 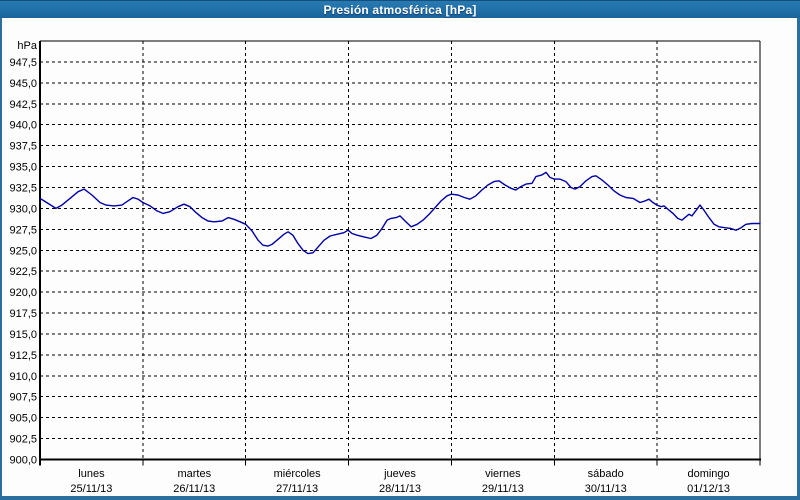 What do you see at coordinates (23, 126) in the screenshot?
I see `y-tick-label: 940,0` at bounding box center [23, 126].